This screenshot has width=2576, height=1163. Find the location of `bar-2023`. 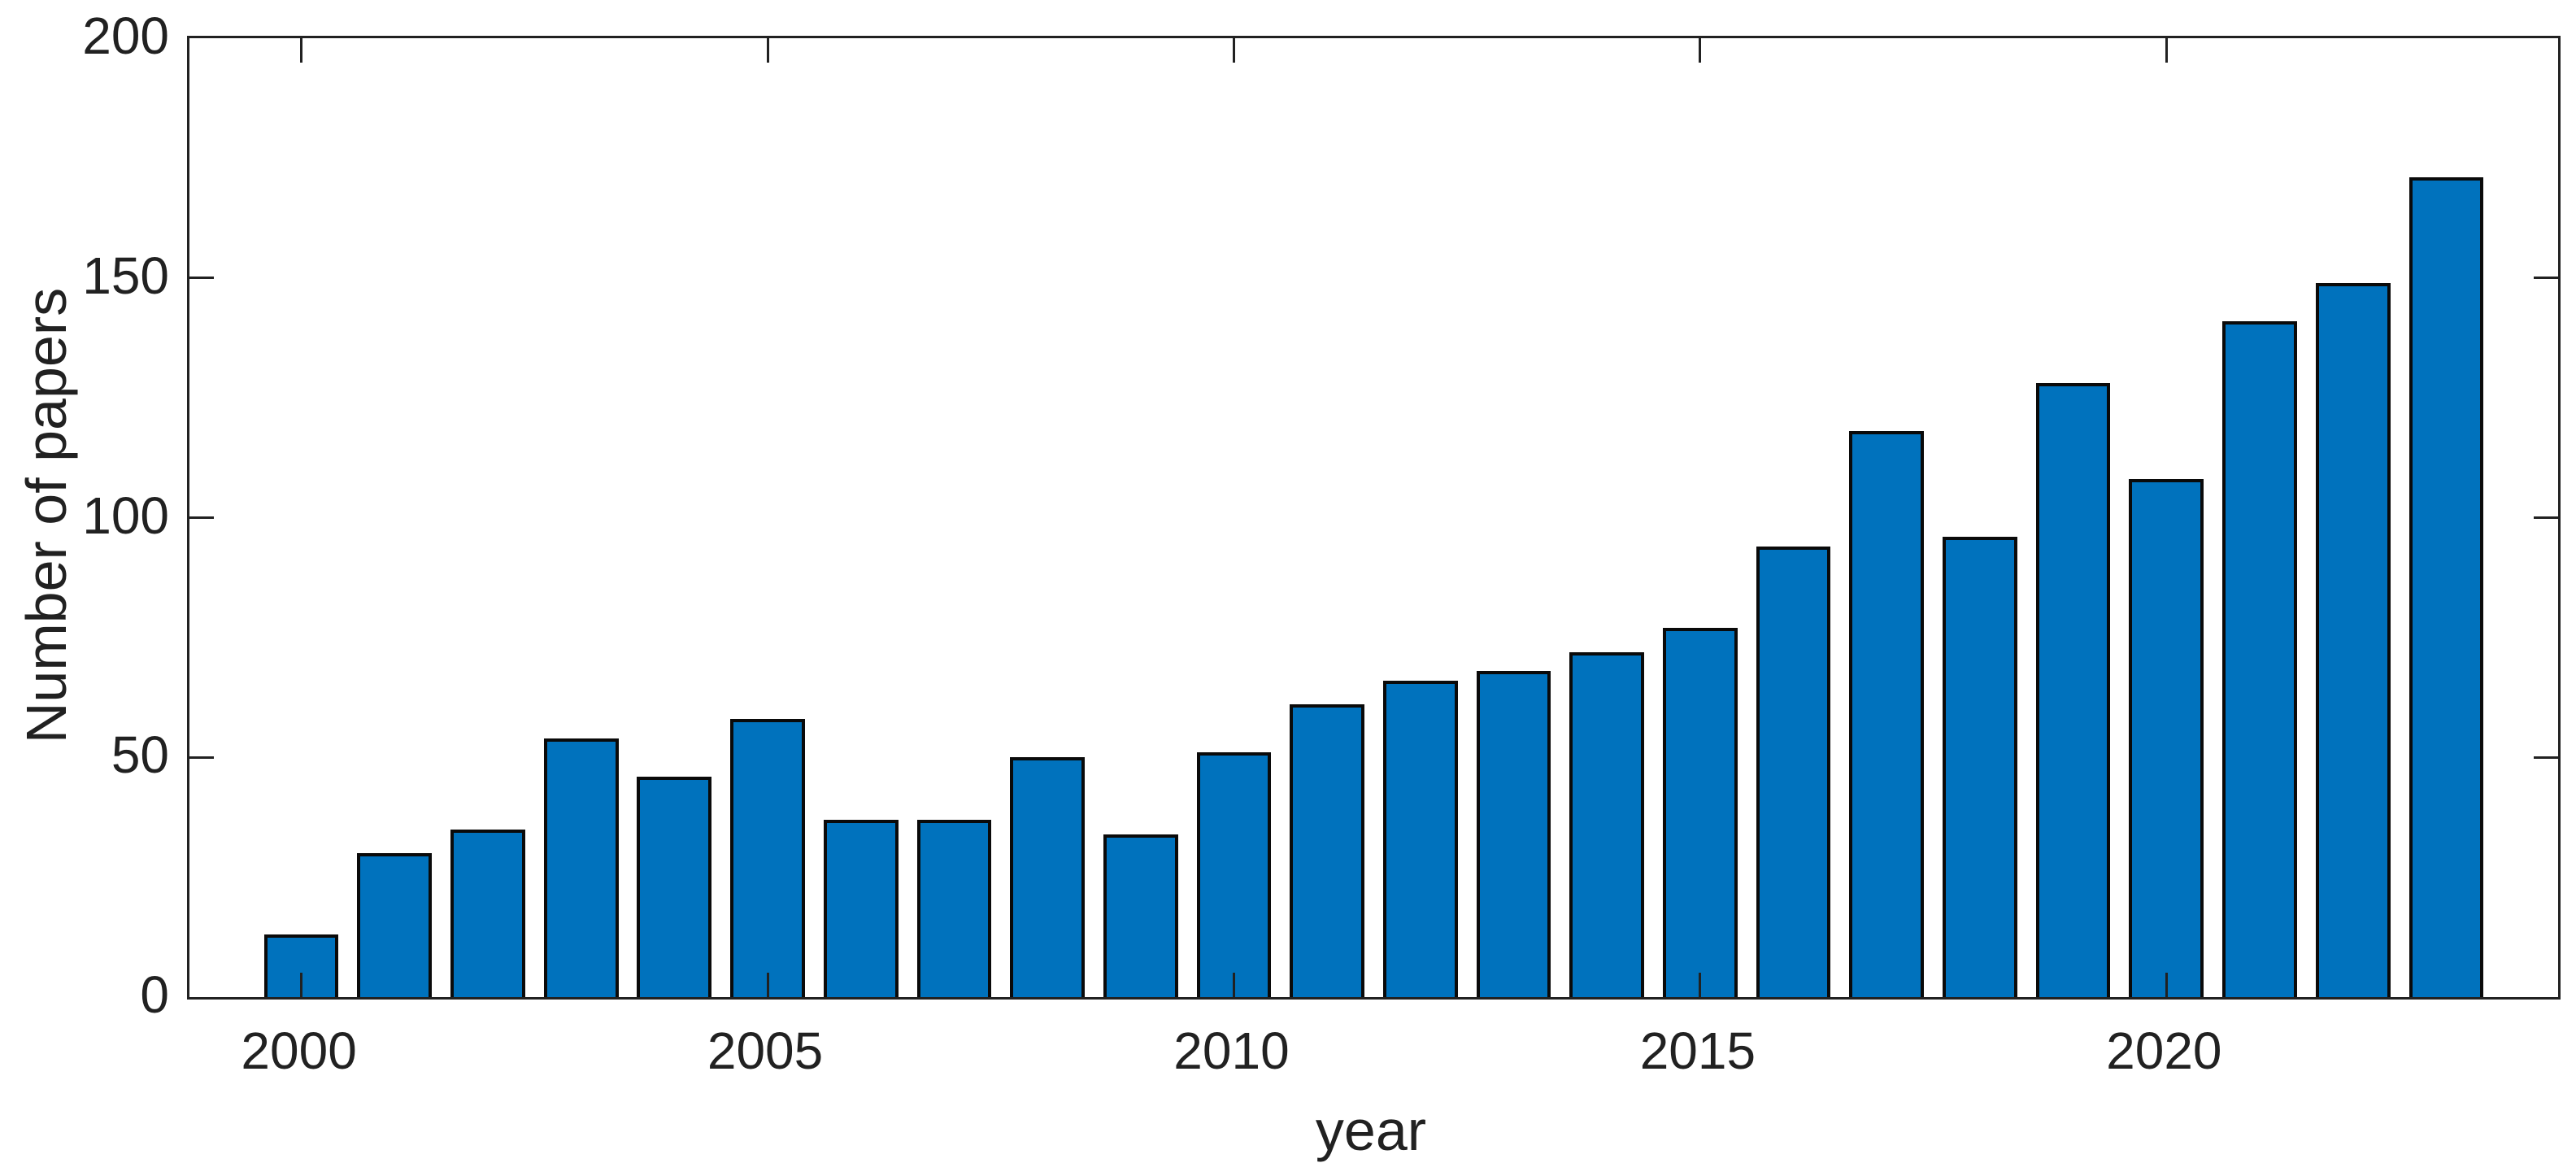

bar-2023 is located at coordinates (2446, 586).